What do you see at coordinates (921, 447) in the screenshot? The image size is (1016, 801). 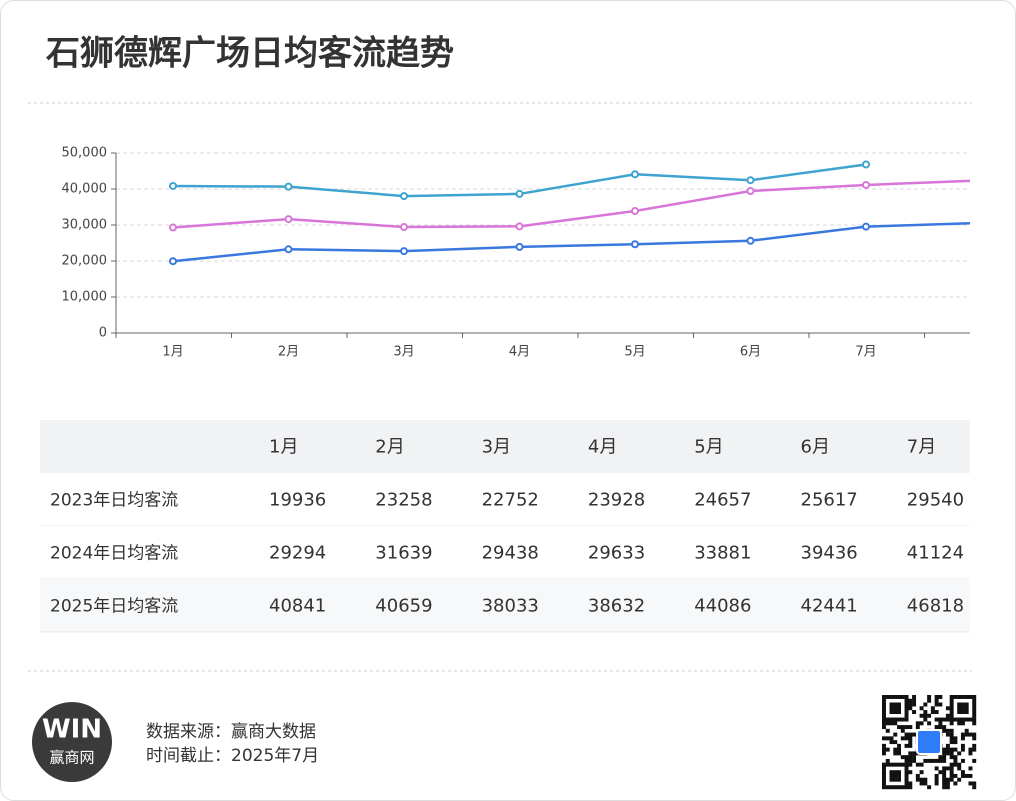 I see `table-header-cell: 7月` at bounding box center [921, 447].